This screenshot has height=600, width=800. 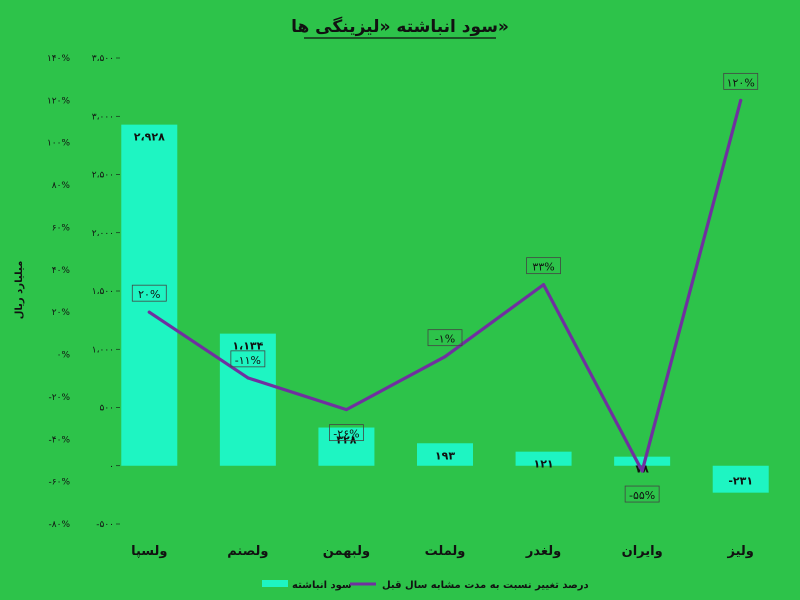 What do you see at coordinates (61, 271) in the screenshot?
I see `percent-tick-label: ۴۰%` at bounding box center [61, 271].